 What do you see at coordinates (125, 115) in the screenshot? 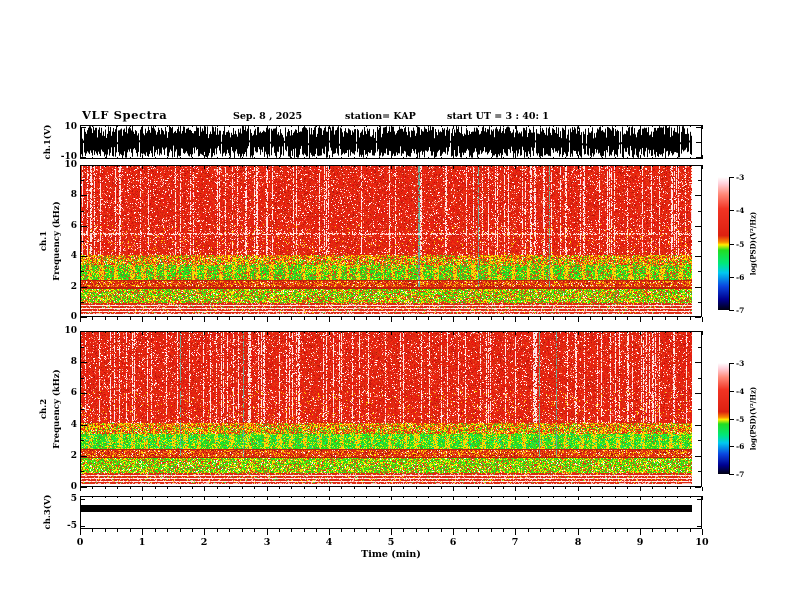
I see `figure-title: VLF Spectra` at bounding box center [125, 115].